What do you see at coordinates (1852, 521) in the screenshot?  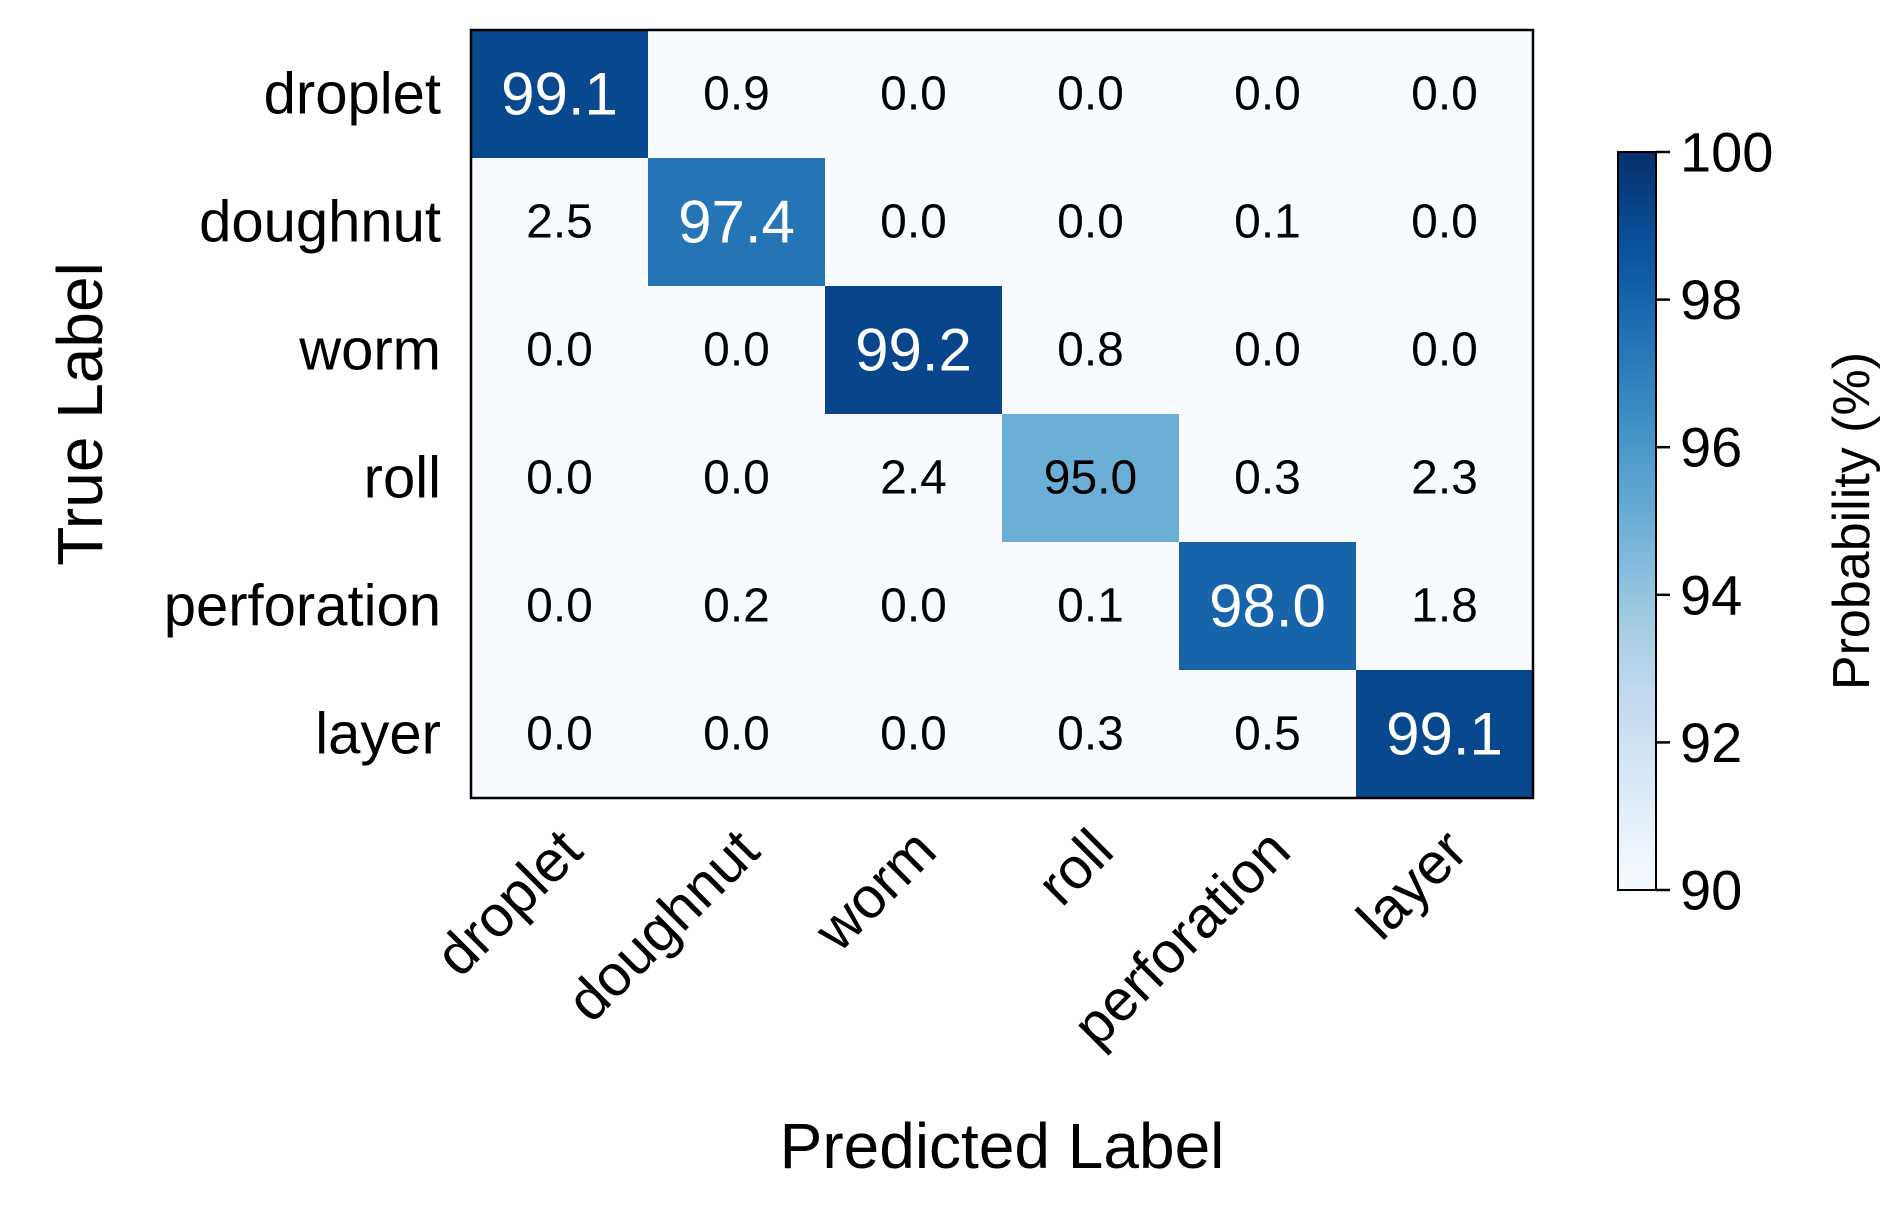 I see `colorbar-label: Probability (%)` at bounding box center [1852, 521].